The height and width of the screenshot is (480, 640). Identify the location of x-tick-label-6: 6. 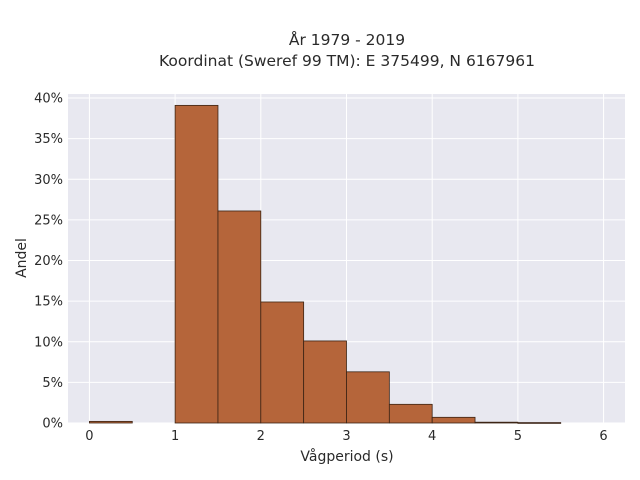
(603, 436).